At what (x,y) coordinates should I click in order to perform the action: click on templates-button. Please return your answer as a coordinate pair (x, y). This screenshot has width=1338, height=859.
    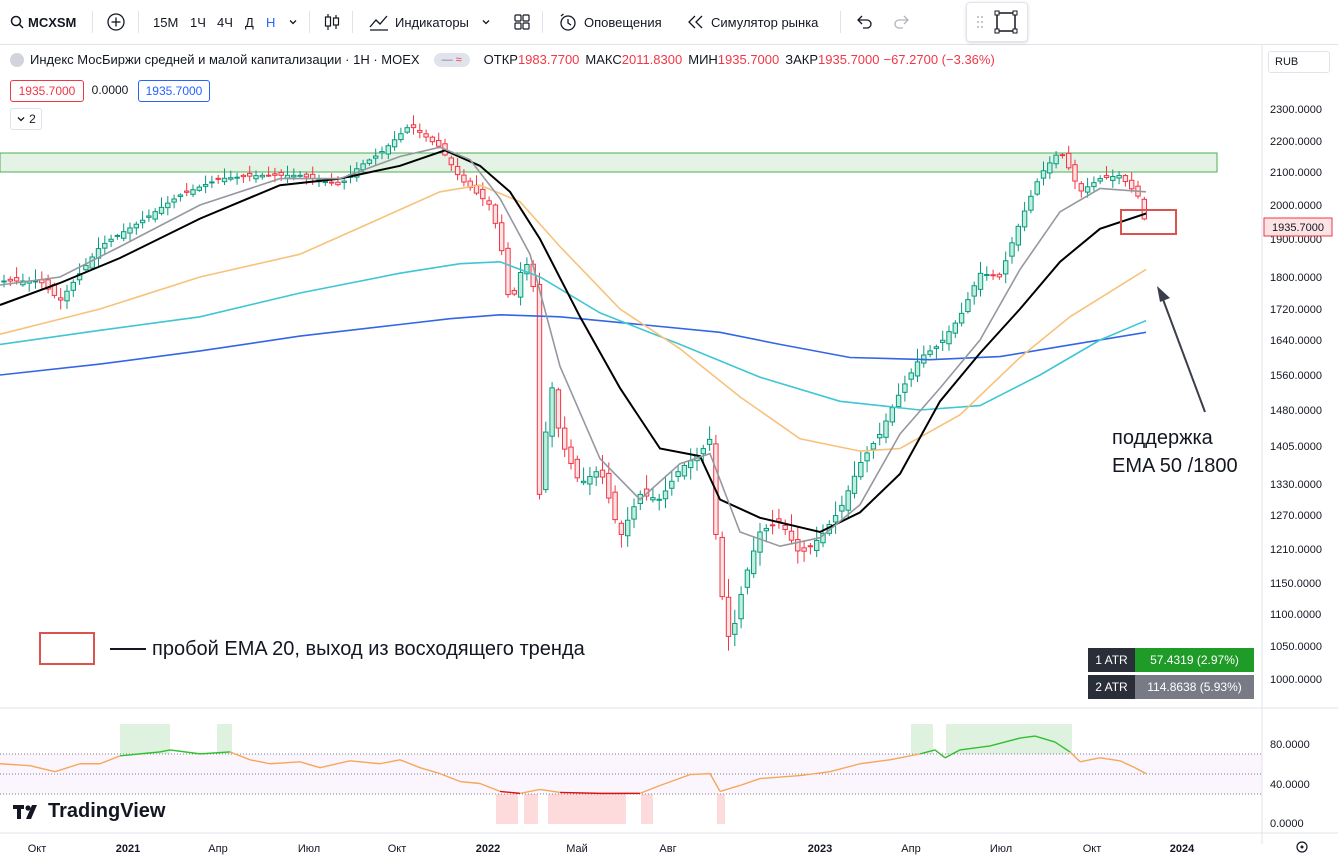
    Looking at the image, I should click on (522, 22).